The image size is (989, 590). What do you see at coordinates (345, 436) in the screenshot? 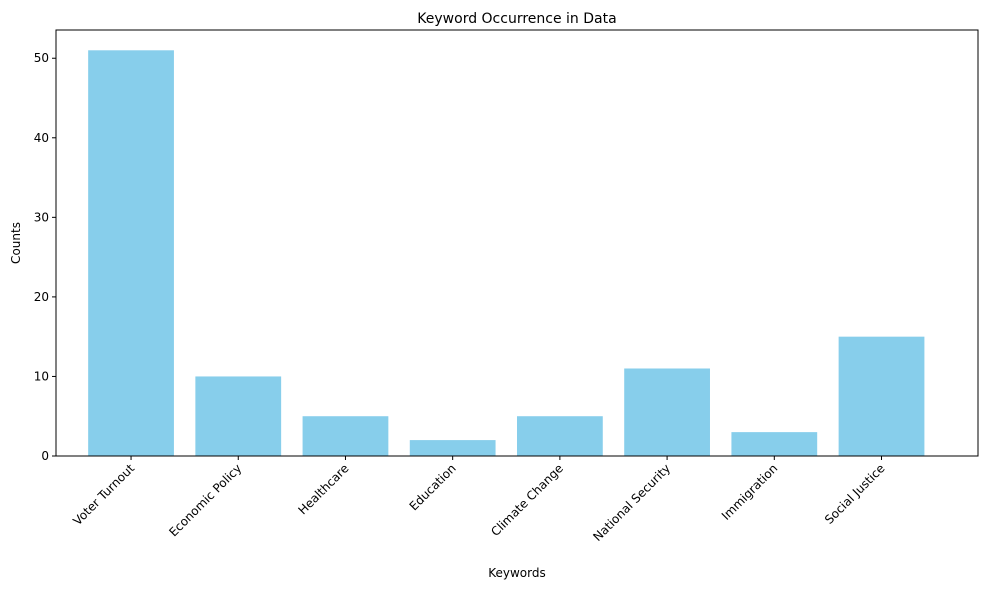
I see `bar-healthcare` at bounding box center [345, 436].